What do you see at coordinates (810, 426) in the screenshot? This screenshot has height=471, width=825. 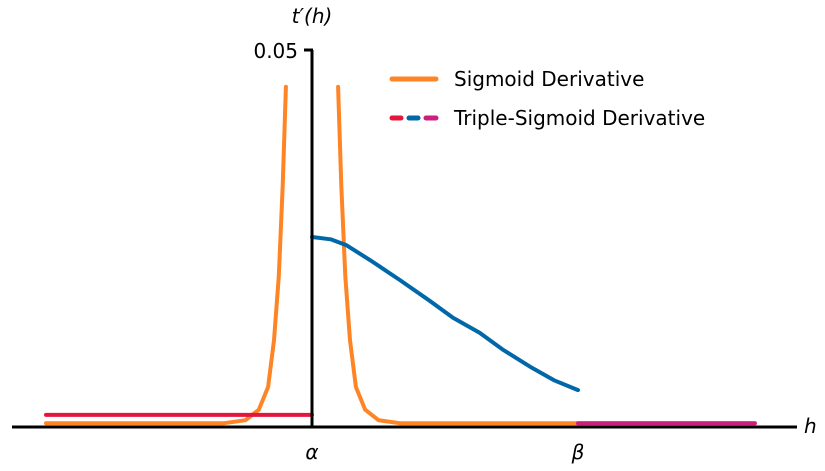 I see `x-axis-label: h` at bounding box center [810, 426].